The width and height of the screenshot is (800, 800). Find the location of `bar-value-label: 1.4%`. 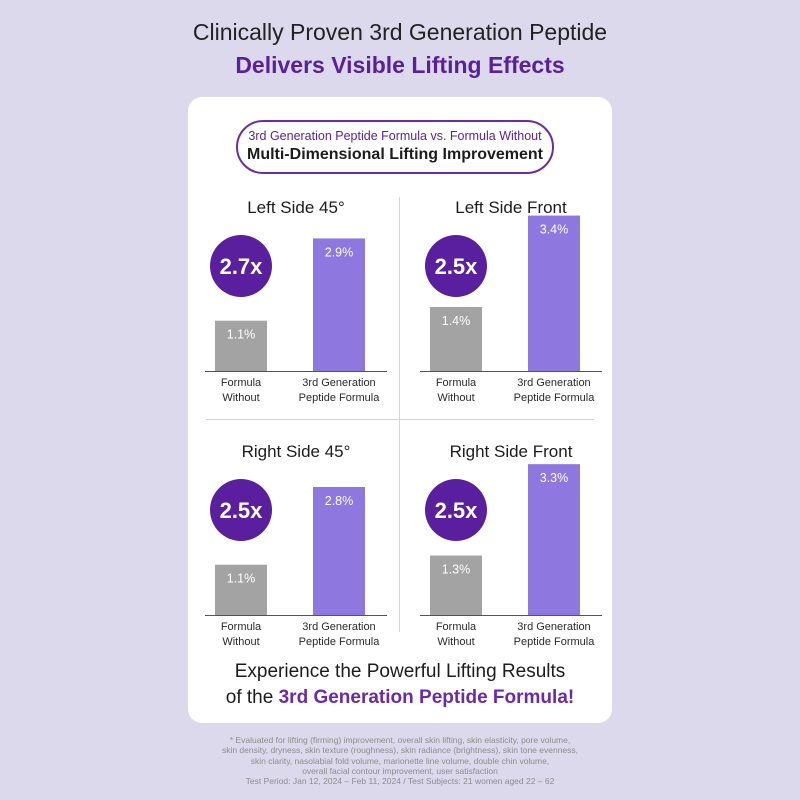

bar-value-label: 1.4% is located at coordinates (456, 321).